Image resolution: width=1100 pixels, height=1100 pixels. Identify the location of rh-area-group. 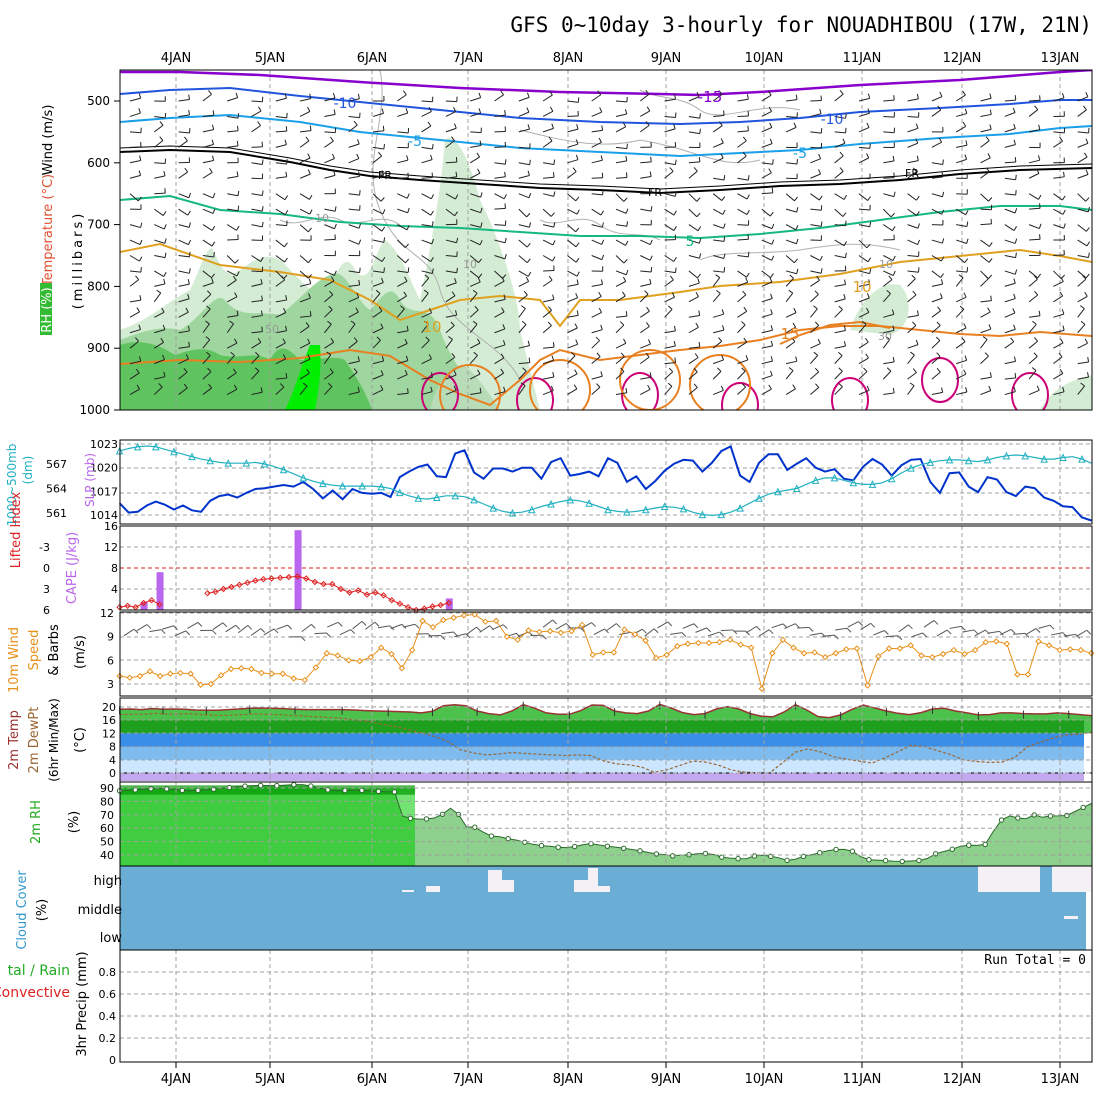
(606, 825).